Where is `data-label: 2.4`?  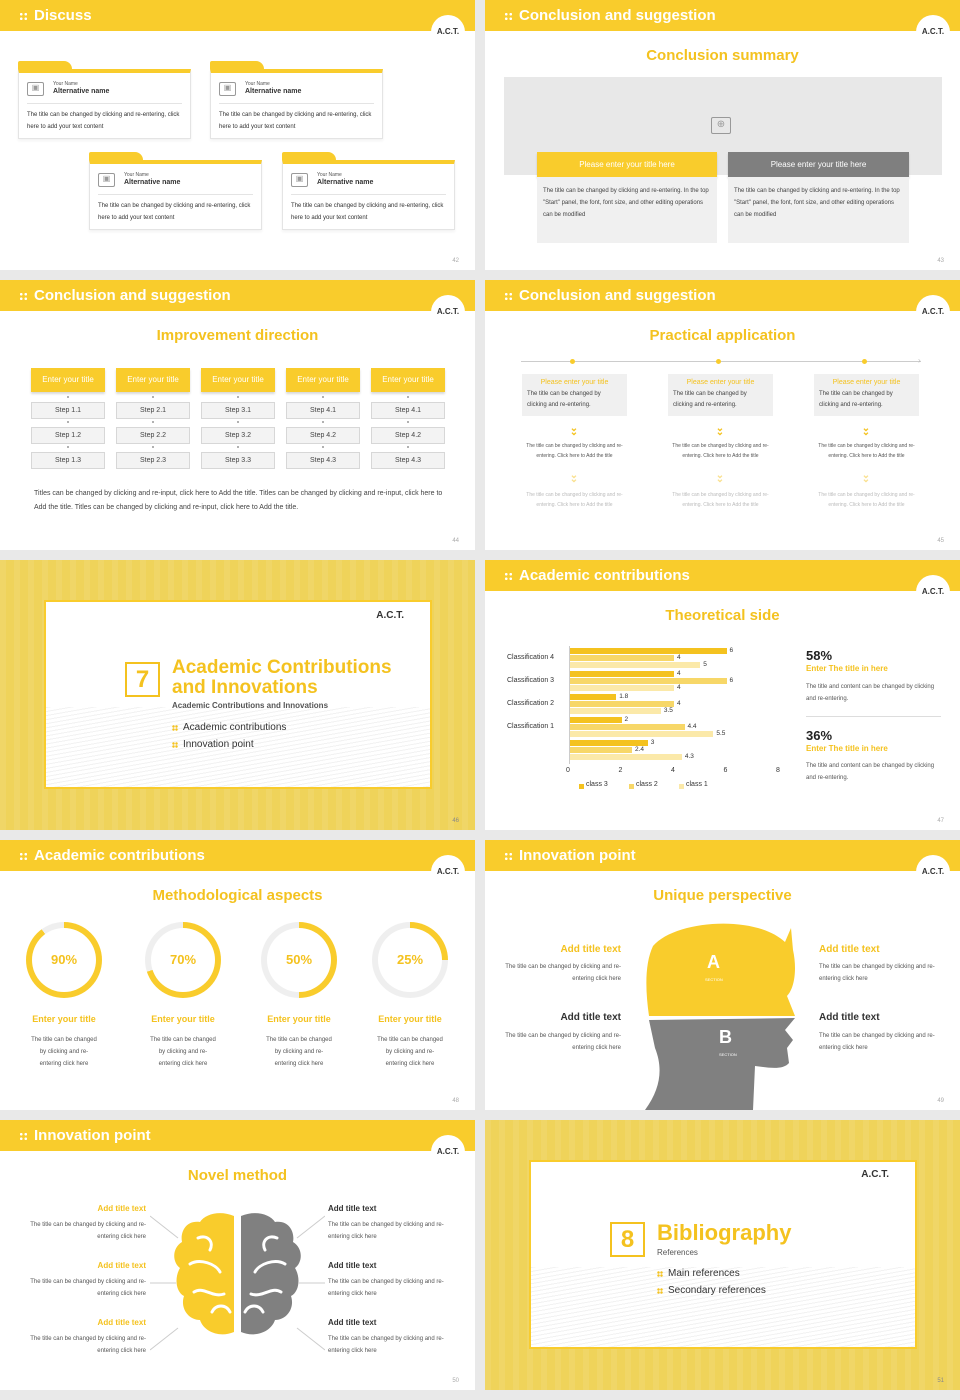
data-label: 2.4 is located at coordinates (640, 749).